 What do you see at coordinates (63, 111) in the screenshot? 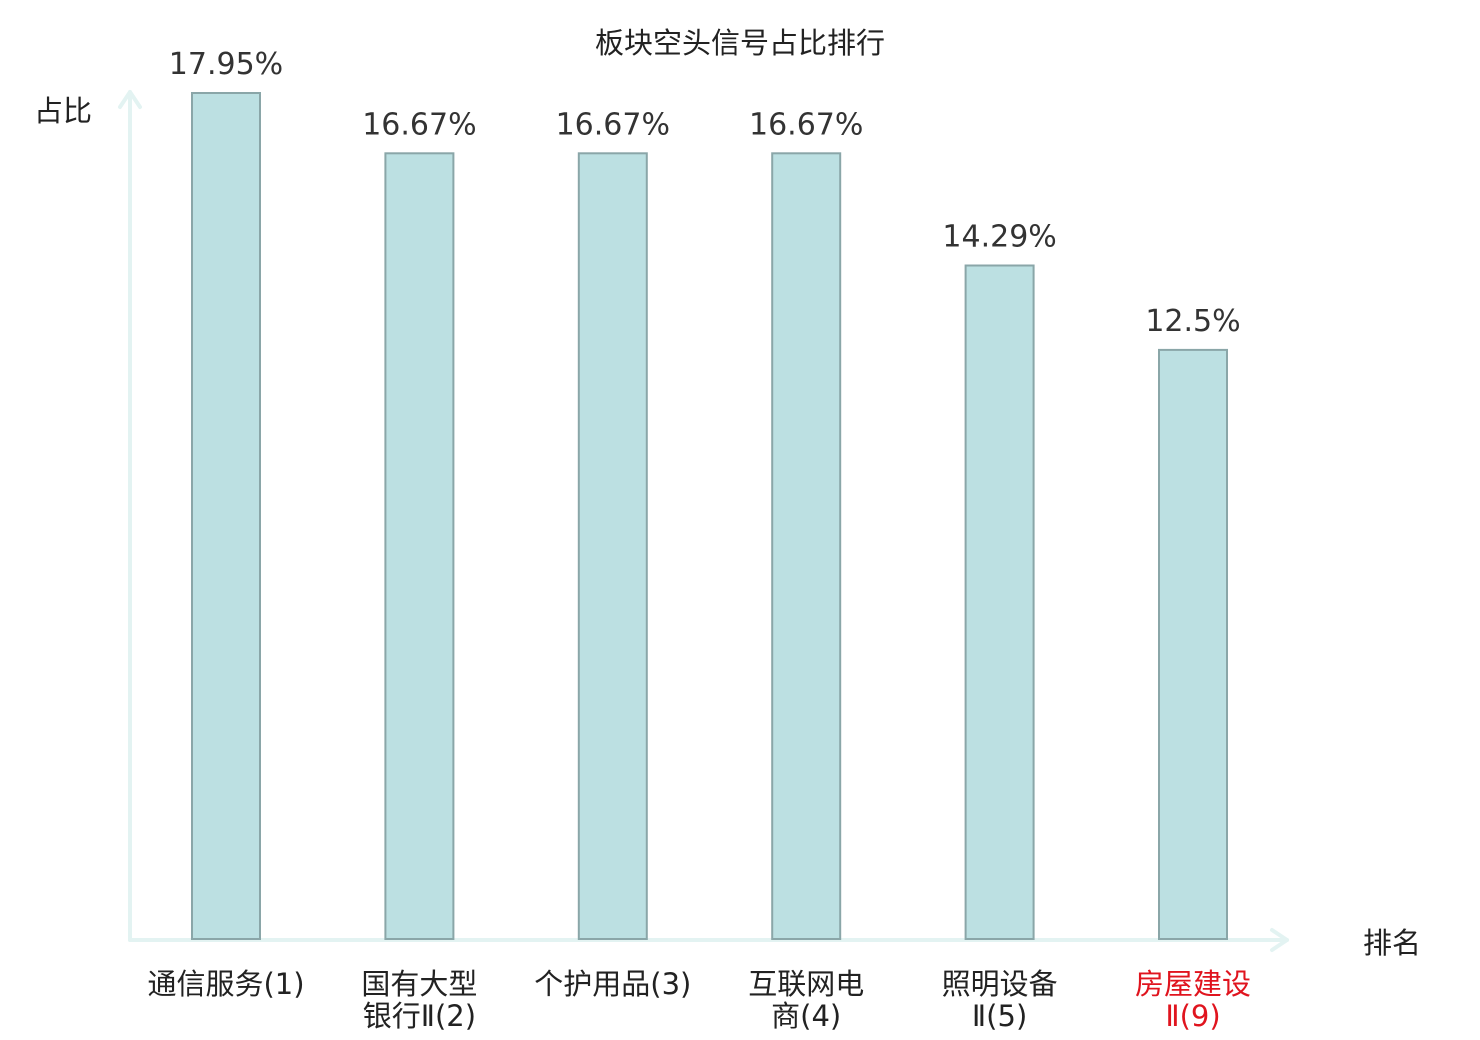
I see `y-axis-label: 占比` at bounding box center [63, 111].